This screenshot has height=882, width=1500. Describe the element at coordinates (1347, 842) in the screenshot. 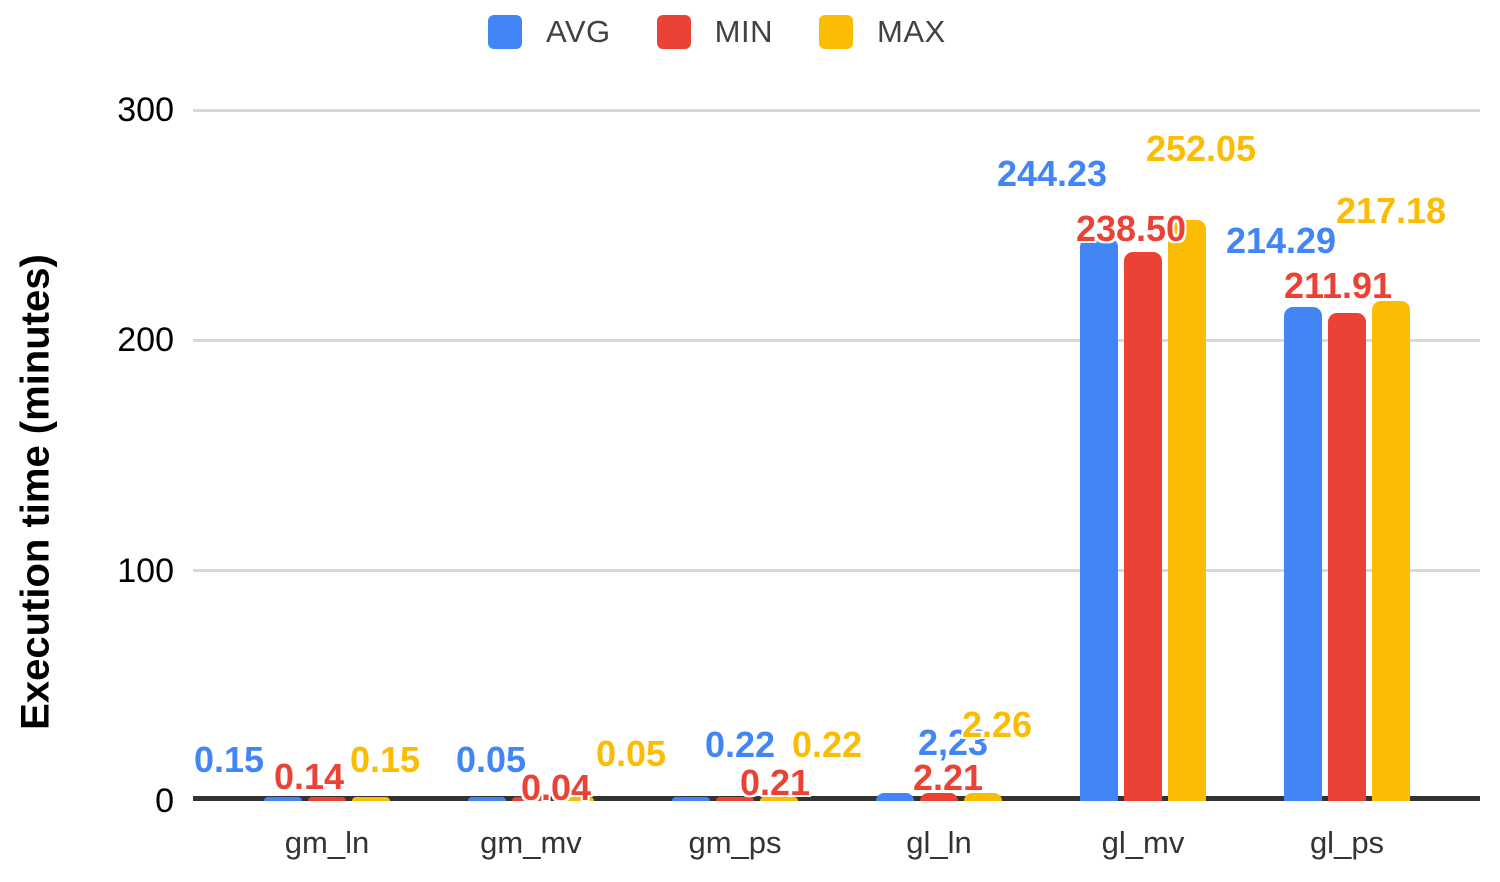

I see `x-axis-label-gl_ps: gl_ps` at that location.